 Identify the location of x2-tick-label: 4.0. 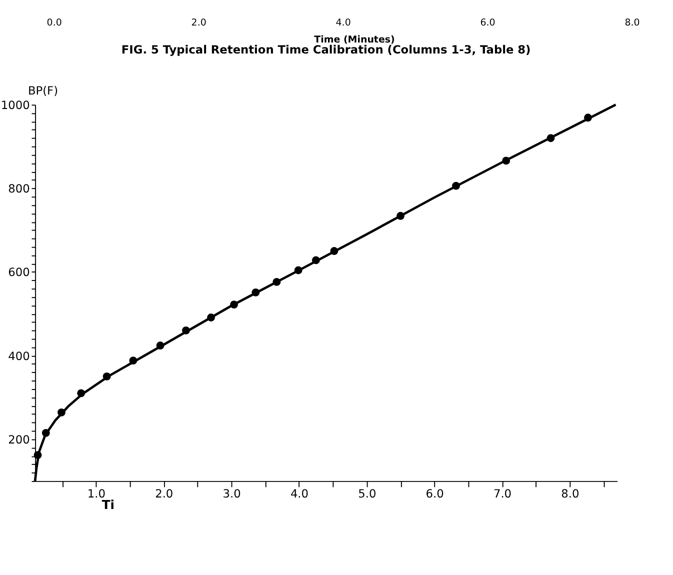
(343, 23).